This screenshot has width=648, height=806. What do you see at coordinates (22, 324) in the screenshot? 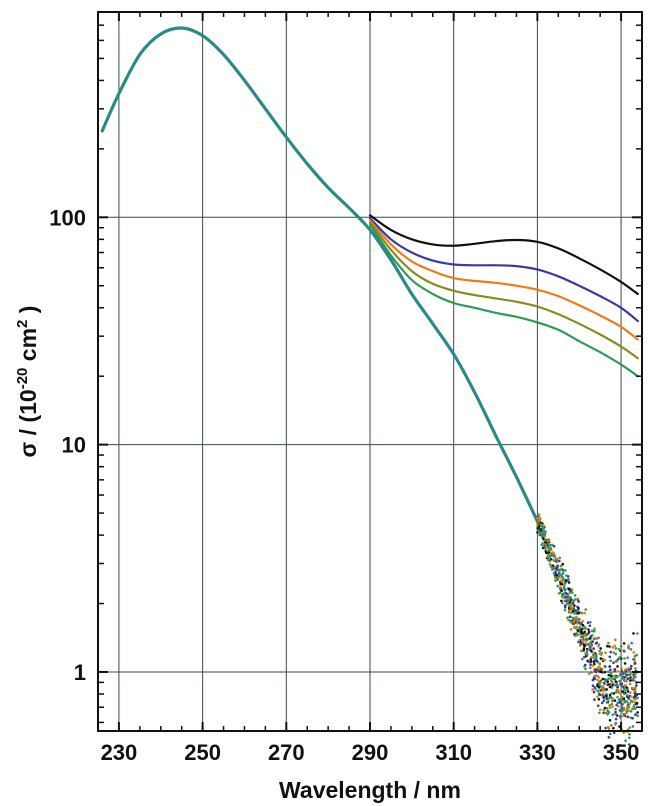
I see `y-axis-title-unit-exponent: 2` at bounding box center [22, 324].